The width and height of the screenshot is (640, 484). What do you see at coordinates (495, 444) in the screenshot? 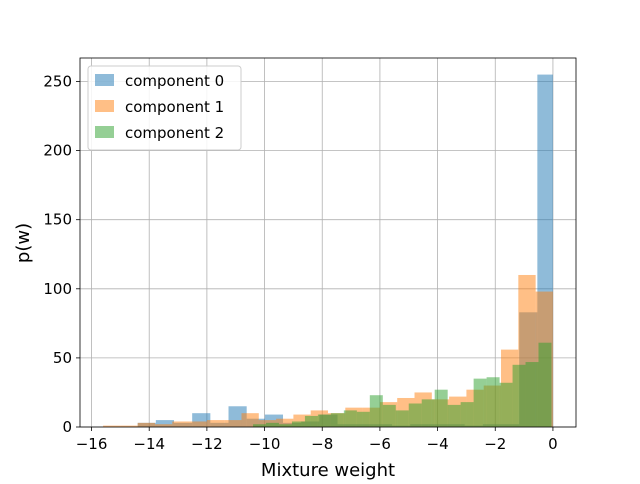
I see `x-tick-label: −2` at bounding box center [495, 444].